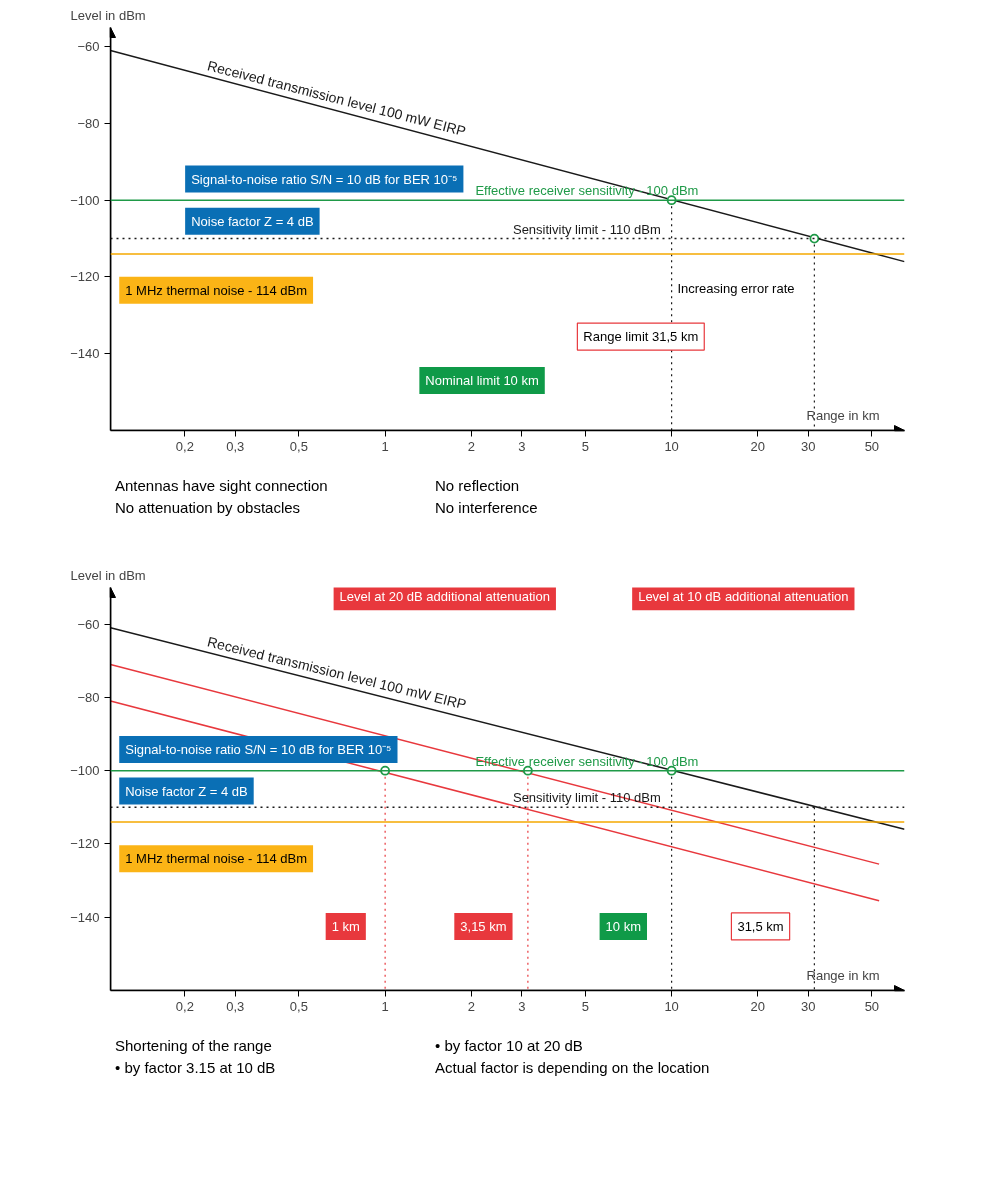  Describe the element at coordinates (760, 926) in the screenshot. I see `annotation: 31,5 km` at that location.